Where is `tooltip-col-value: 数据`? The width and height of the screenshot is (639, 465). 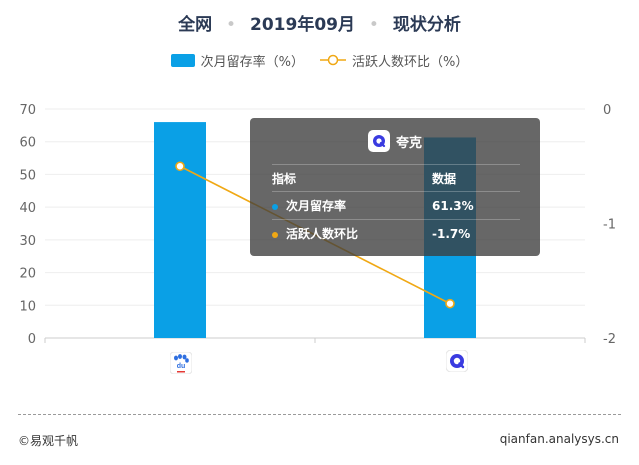
tooltip-col-value: 数据 is located at coordinates (476, 178).